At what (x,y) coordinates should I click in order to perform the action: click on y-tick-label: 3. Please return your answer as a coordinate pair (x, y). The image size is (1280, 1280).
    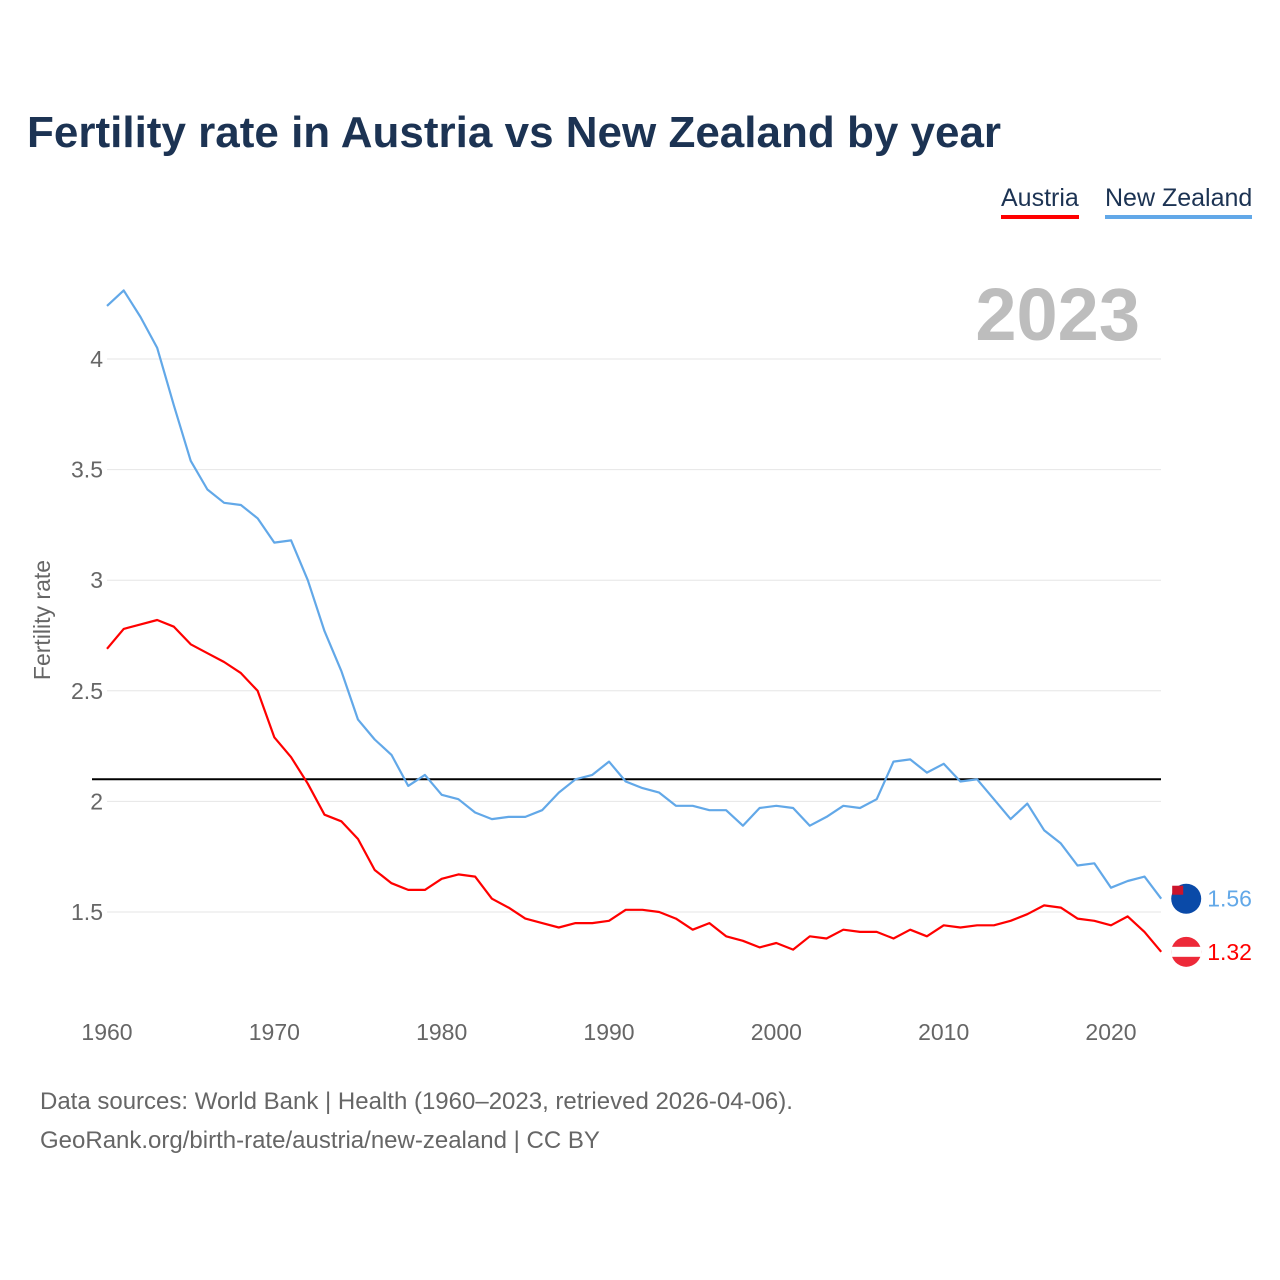
    Looking at the image, I should click on (96, 580).